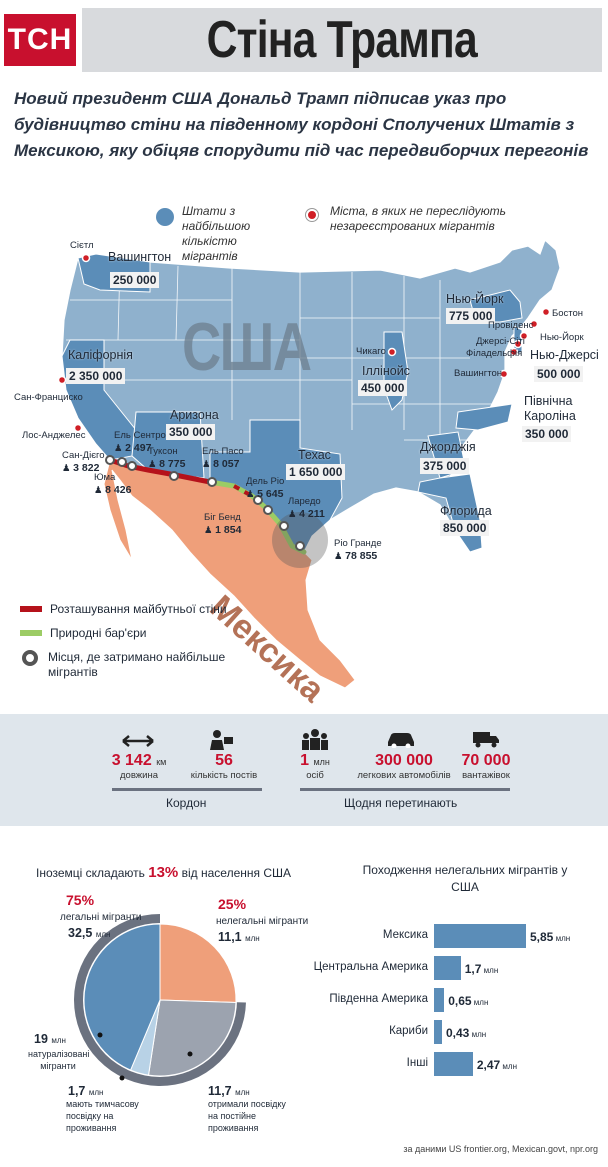 This screenshot has height=1167, width=608. Describe the element at coordinates (102, 1116) in the screenshot. I see `pie-temporary-label: мають тимчасову посвідку на проживання` at that location.